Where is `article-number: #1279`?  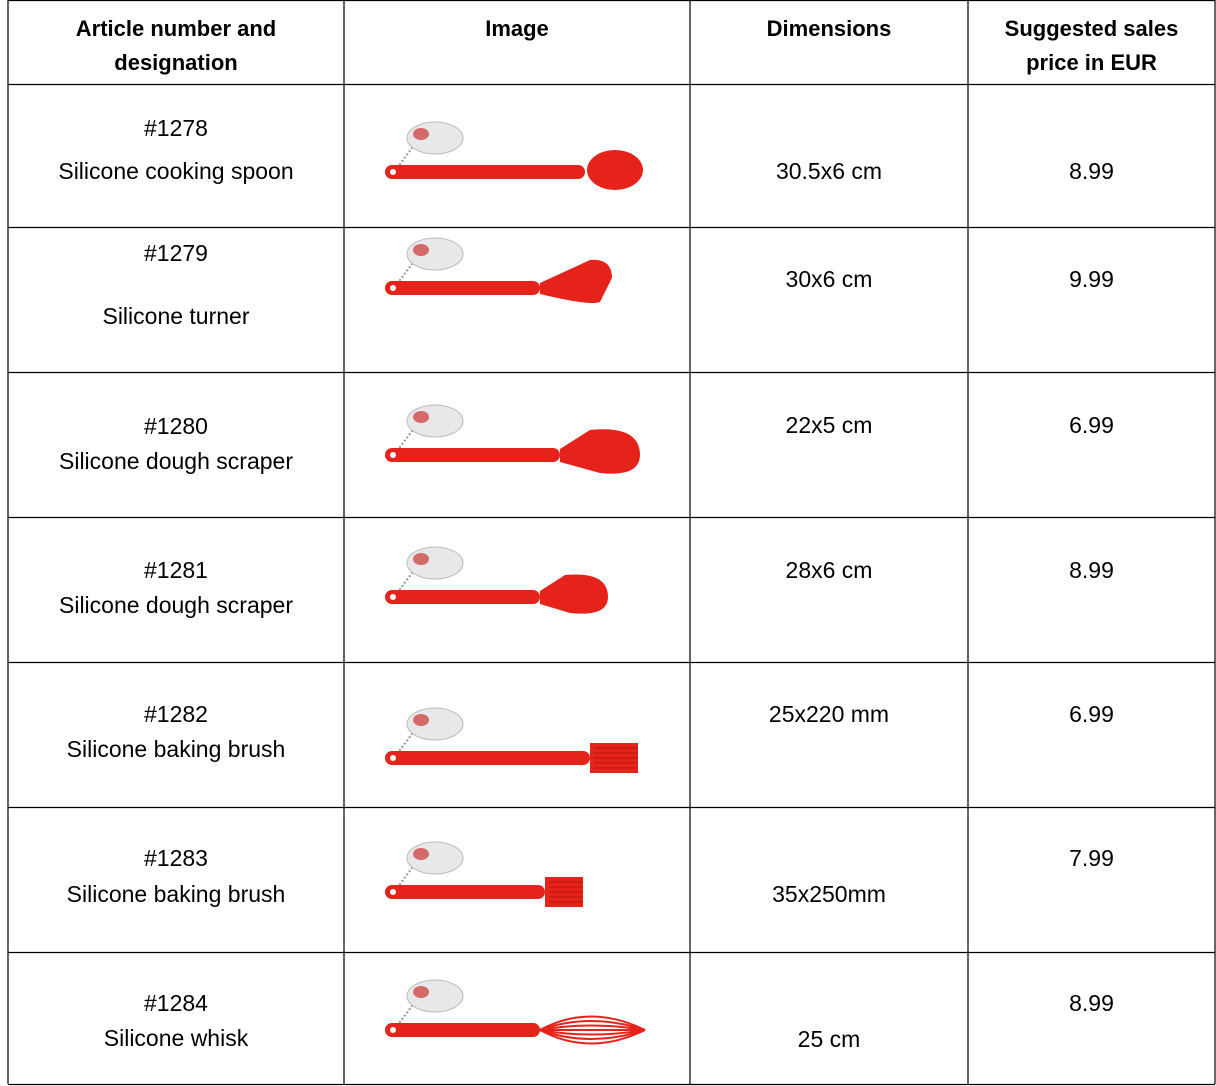
article-number: #1279 is located at coordinates (176, 253).